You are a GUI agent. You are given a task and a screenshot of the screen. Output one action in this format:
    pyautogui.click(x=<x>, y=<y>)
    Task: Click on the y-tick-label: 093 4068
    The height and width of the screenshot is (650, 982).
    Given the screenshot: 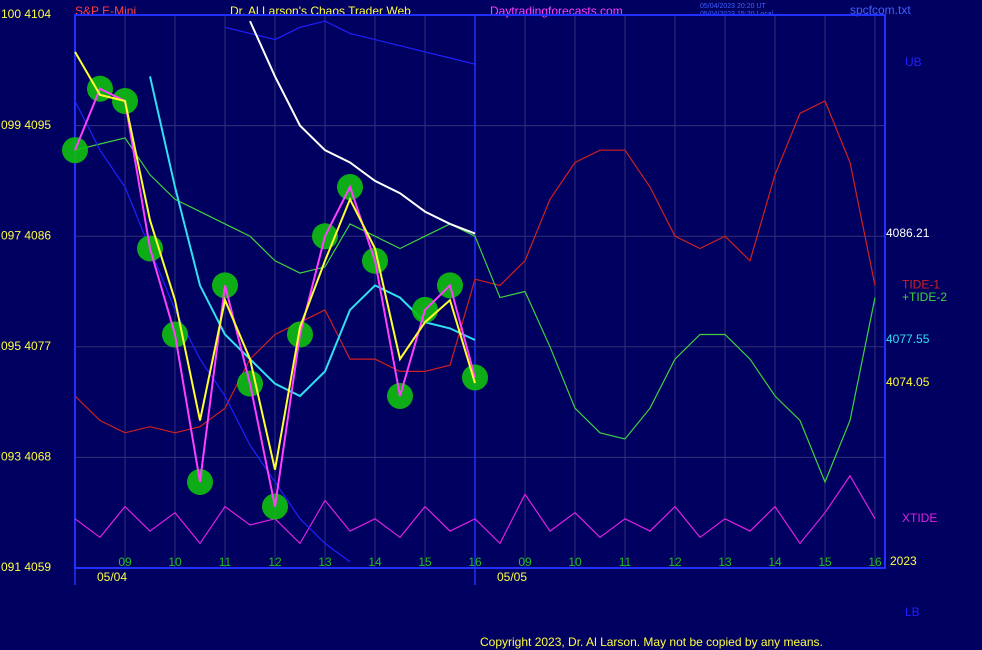 What is the action you would take?
    pyautogui.click(x=26, y=457)
    